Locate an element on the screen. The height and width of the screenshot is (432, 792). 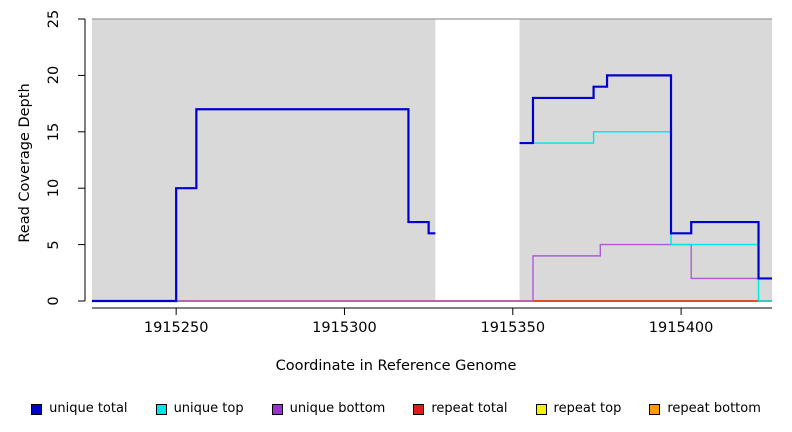
legend-item: unique total is located at coordinates (93, 409).